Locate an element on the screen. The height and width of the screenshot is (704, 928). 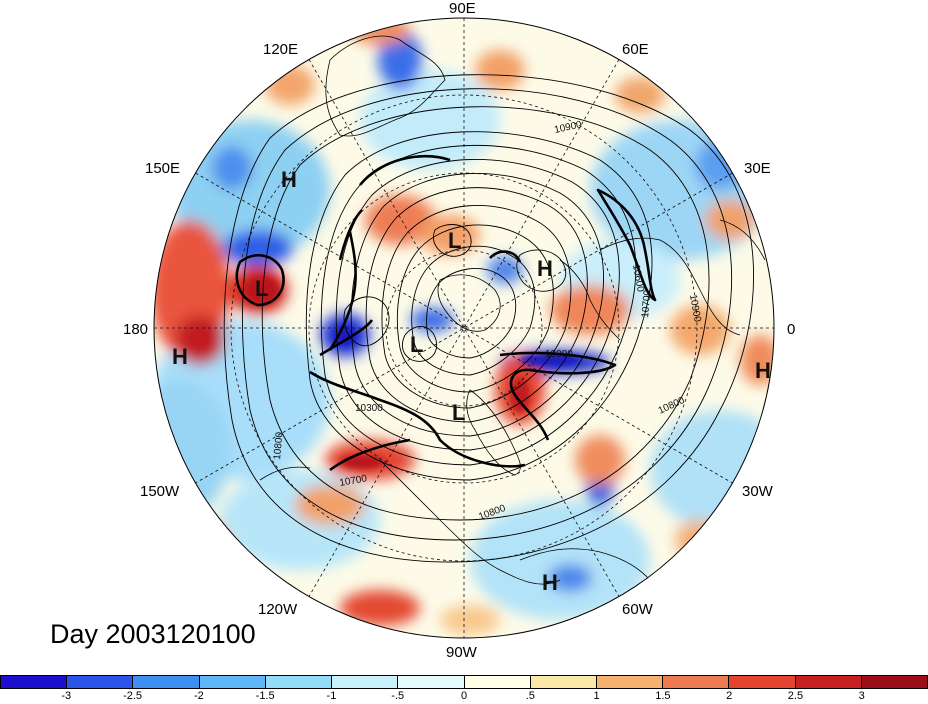
colorbar-tick-label: 0 is located at coordinates (464, 696).